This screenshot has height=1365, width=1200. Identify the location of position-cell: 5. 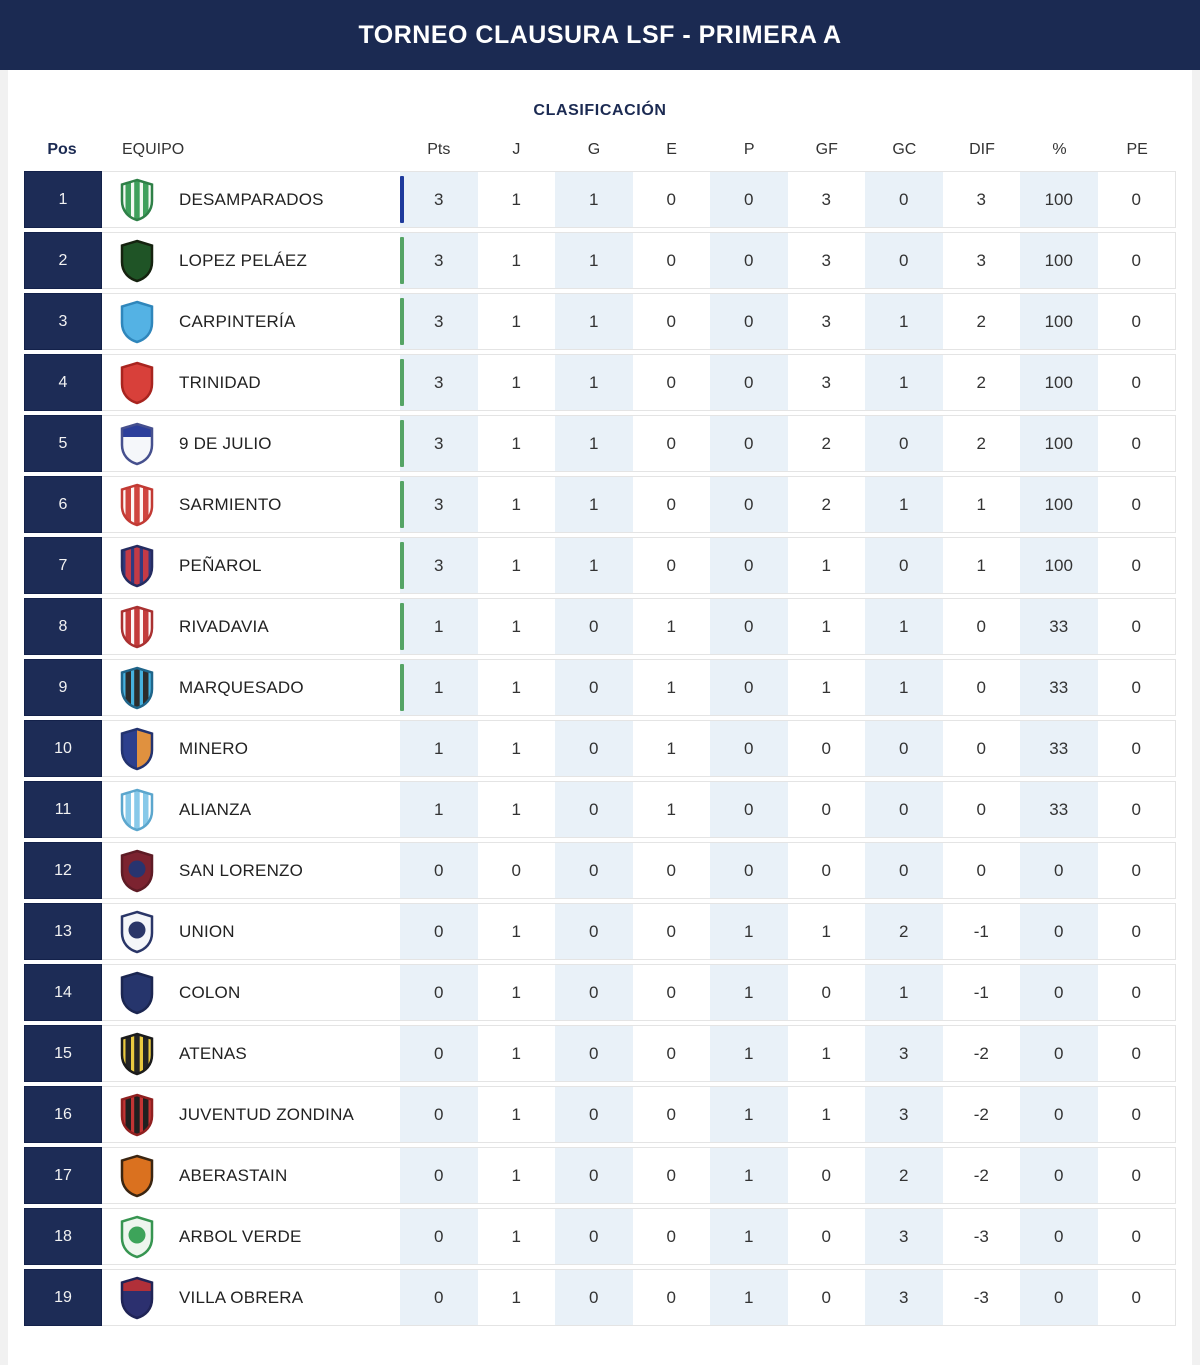
(63, 443).